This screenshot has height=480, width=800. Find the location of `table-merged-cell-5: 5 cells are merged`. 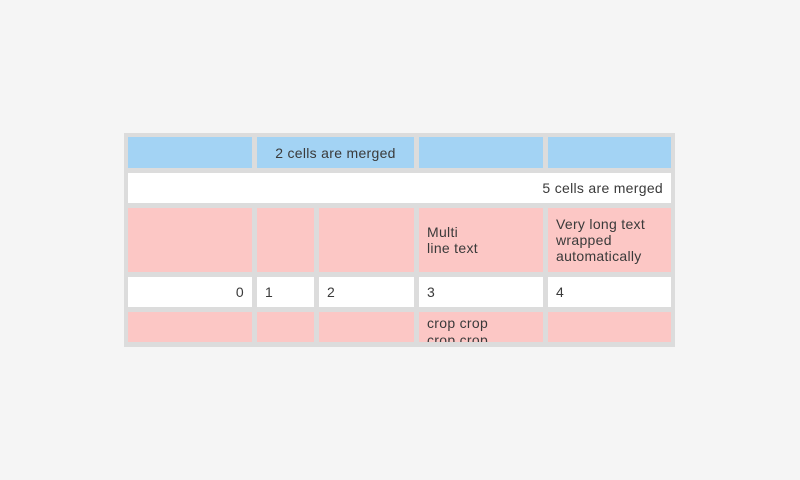

table-merged-cell-5: 5 cells are merged is located at coordinates (399, 188).